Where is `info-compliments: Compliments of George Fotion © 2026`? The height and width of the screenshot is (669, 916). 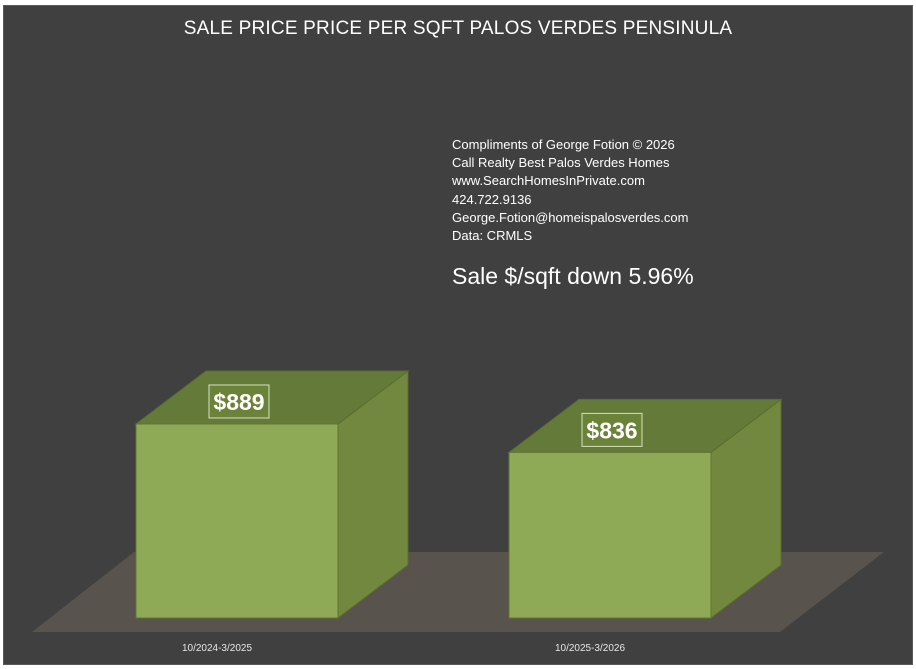 info-compliments: Compliments of George Fotion © 2026 is located at coordinates (563, 144).